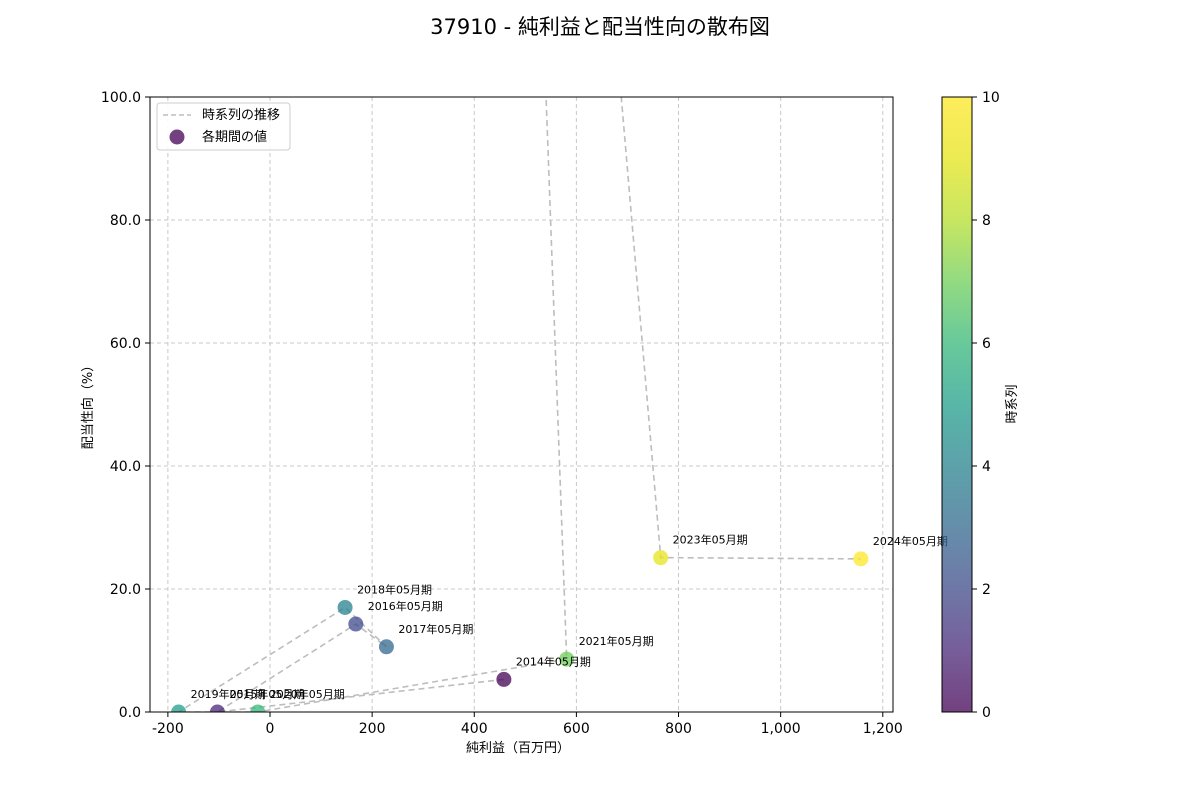 The image size is (1200, 800). What do you see at coordinates (1012, 403) in the screenshot?
I see `colorbar-label: 時系列` at bounding box center [1012, 403].